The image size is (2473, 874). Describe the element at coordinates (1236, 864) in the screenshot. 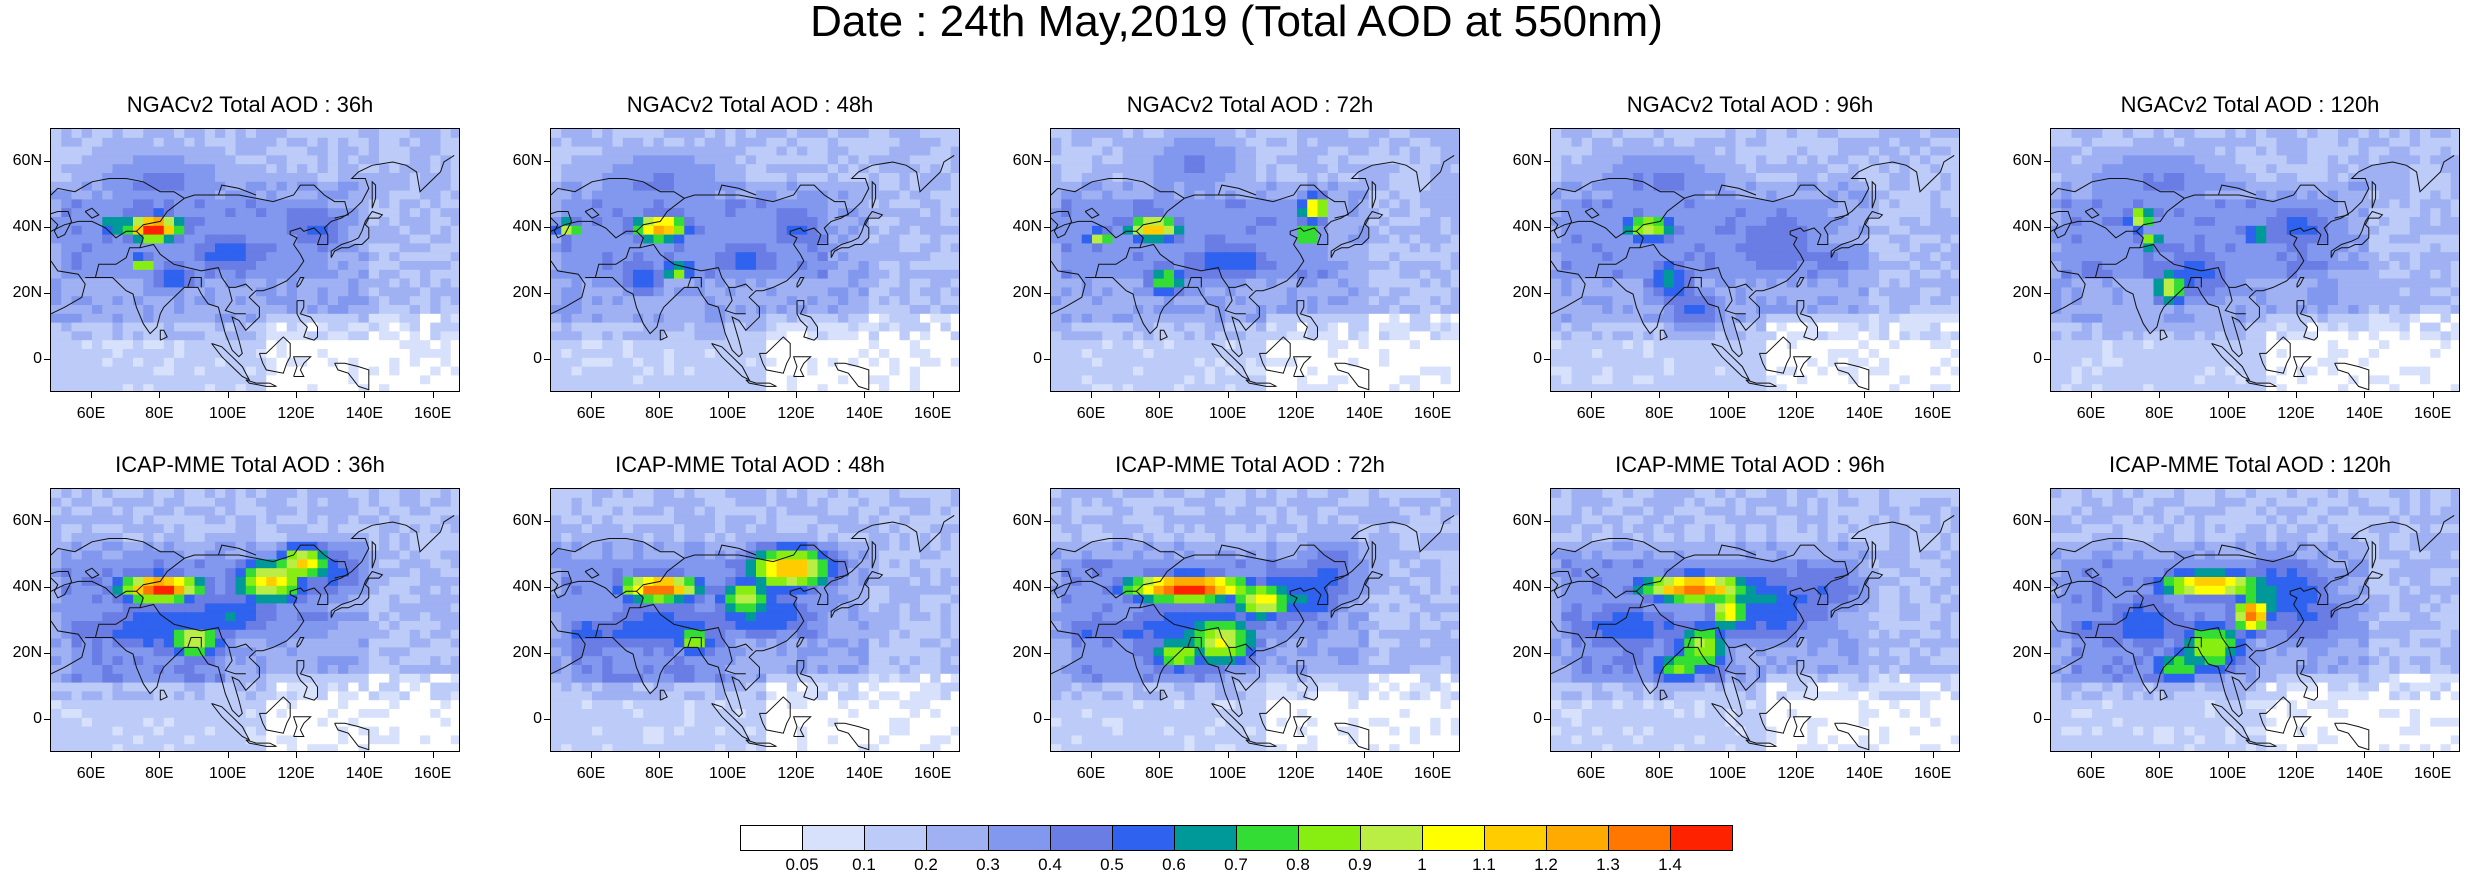

I see `colorbar-label: 0.7` at that location.